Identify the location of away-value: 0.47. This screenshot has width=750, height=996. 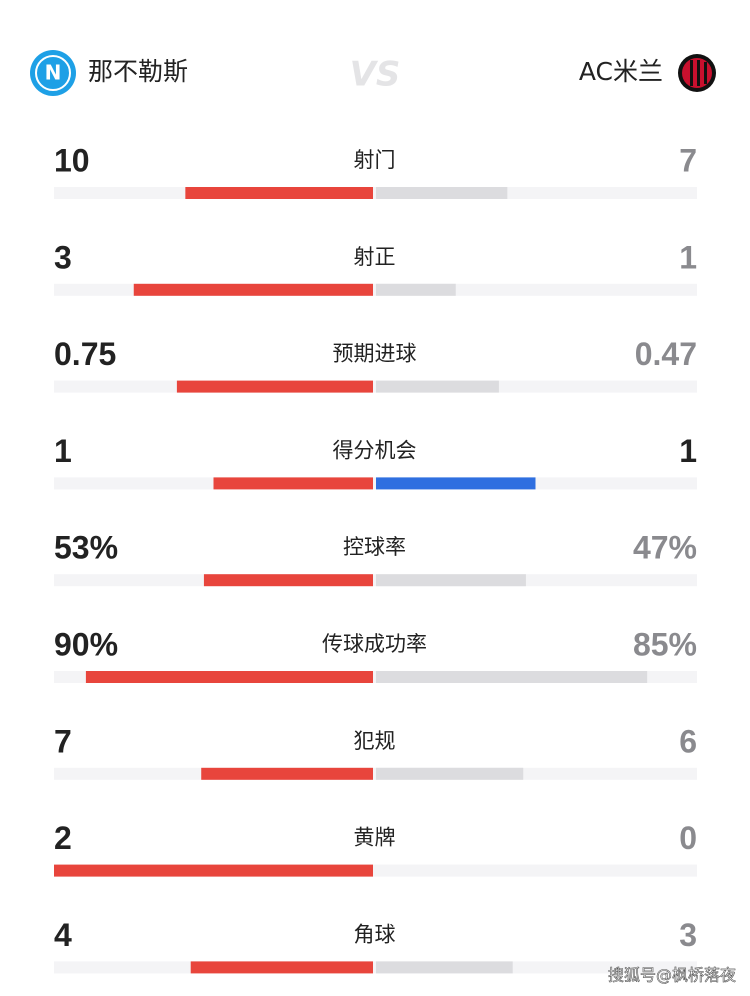
(666, 354).